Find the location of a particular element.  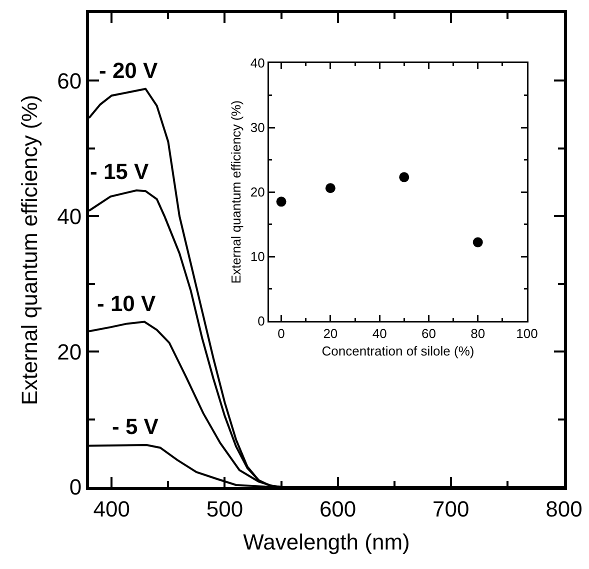

x-tick-label: 500 is located at coordinates (225, 509).